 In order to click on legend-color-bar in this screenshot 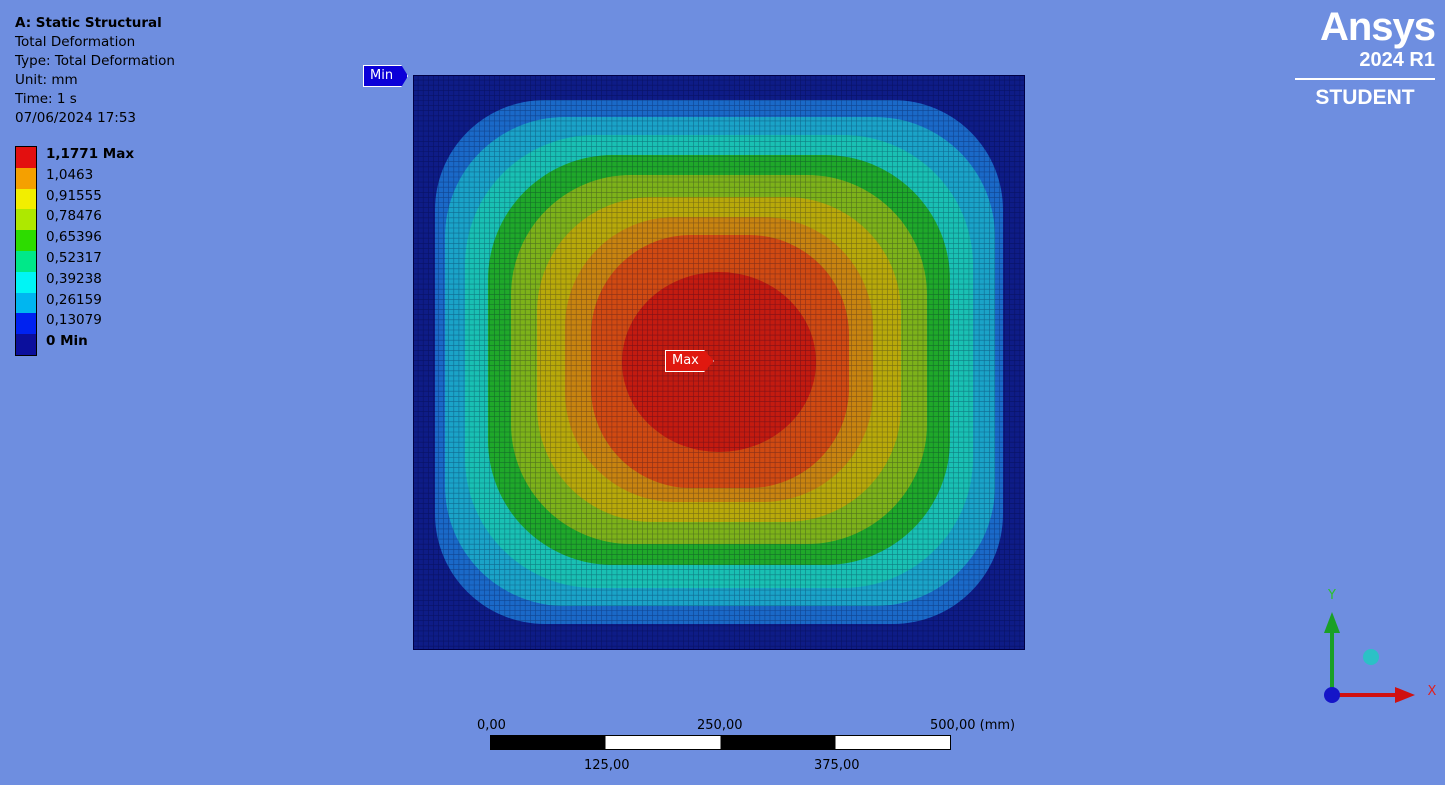, I will do `click(26, 251)`.